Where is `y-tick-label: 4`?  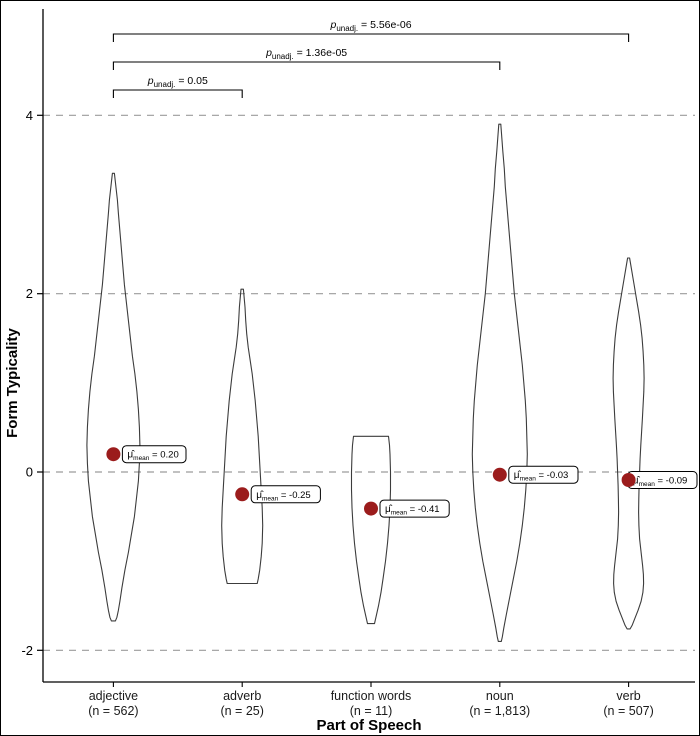 y-tick-label: 4 is located at coordinates (29, 115).